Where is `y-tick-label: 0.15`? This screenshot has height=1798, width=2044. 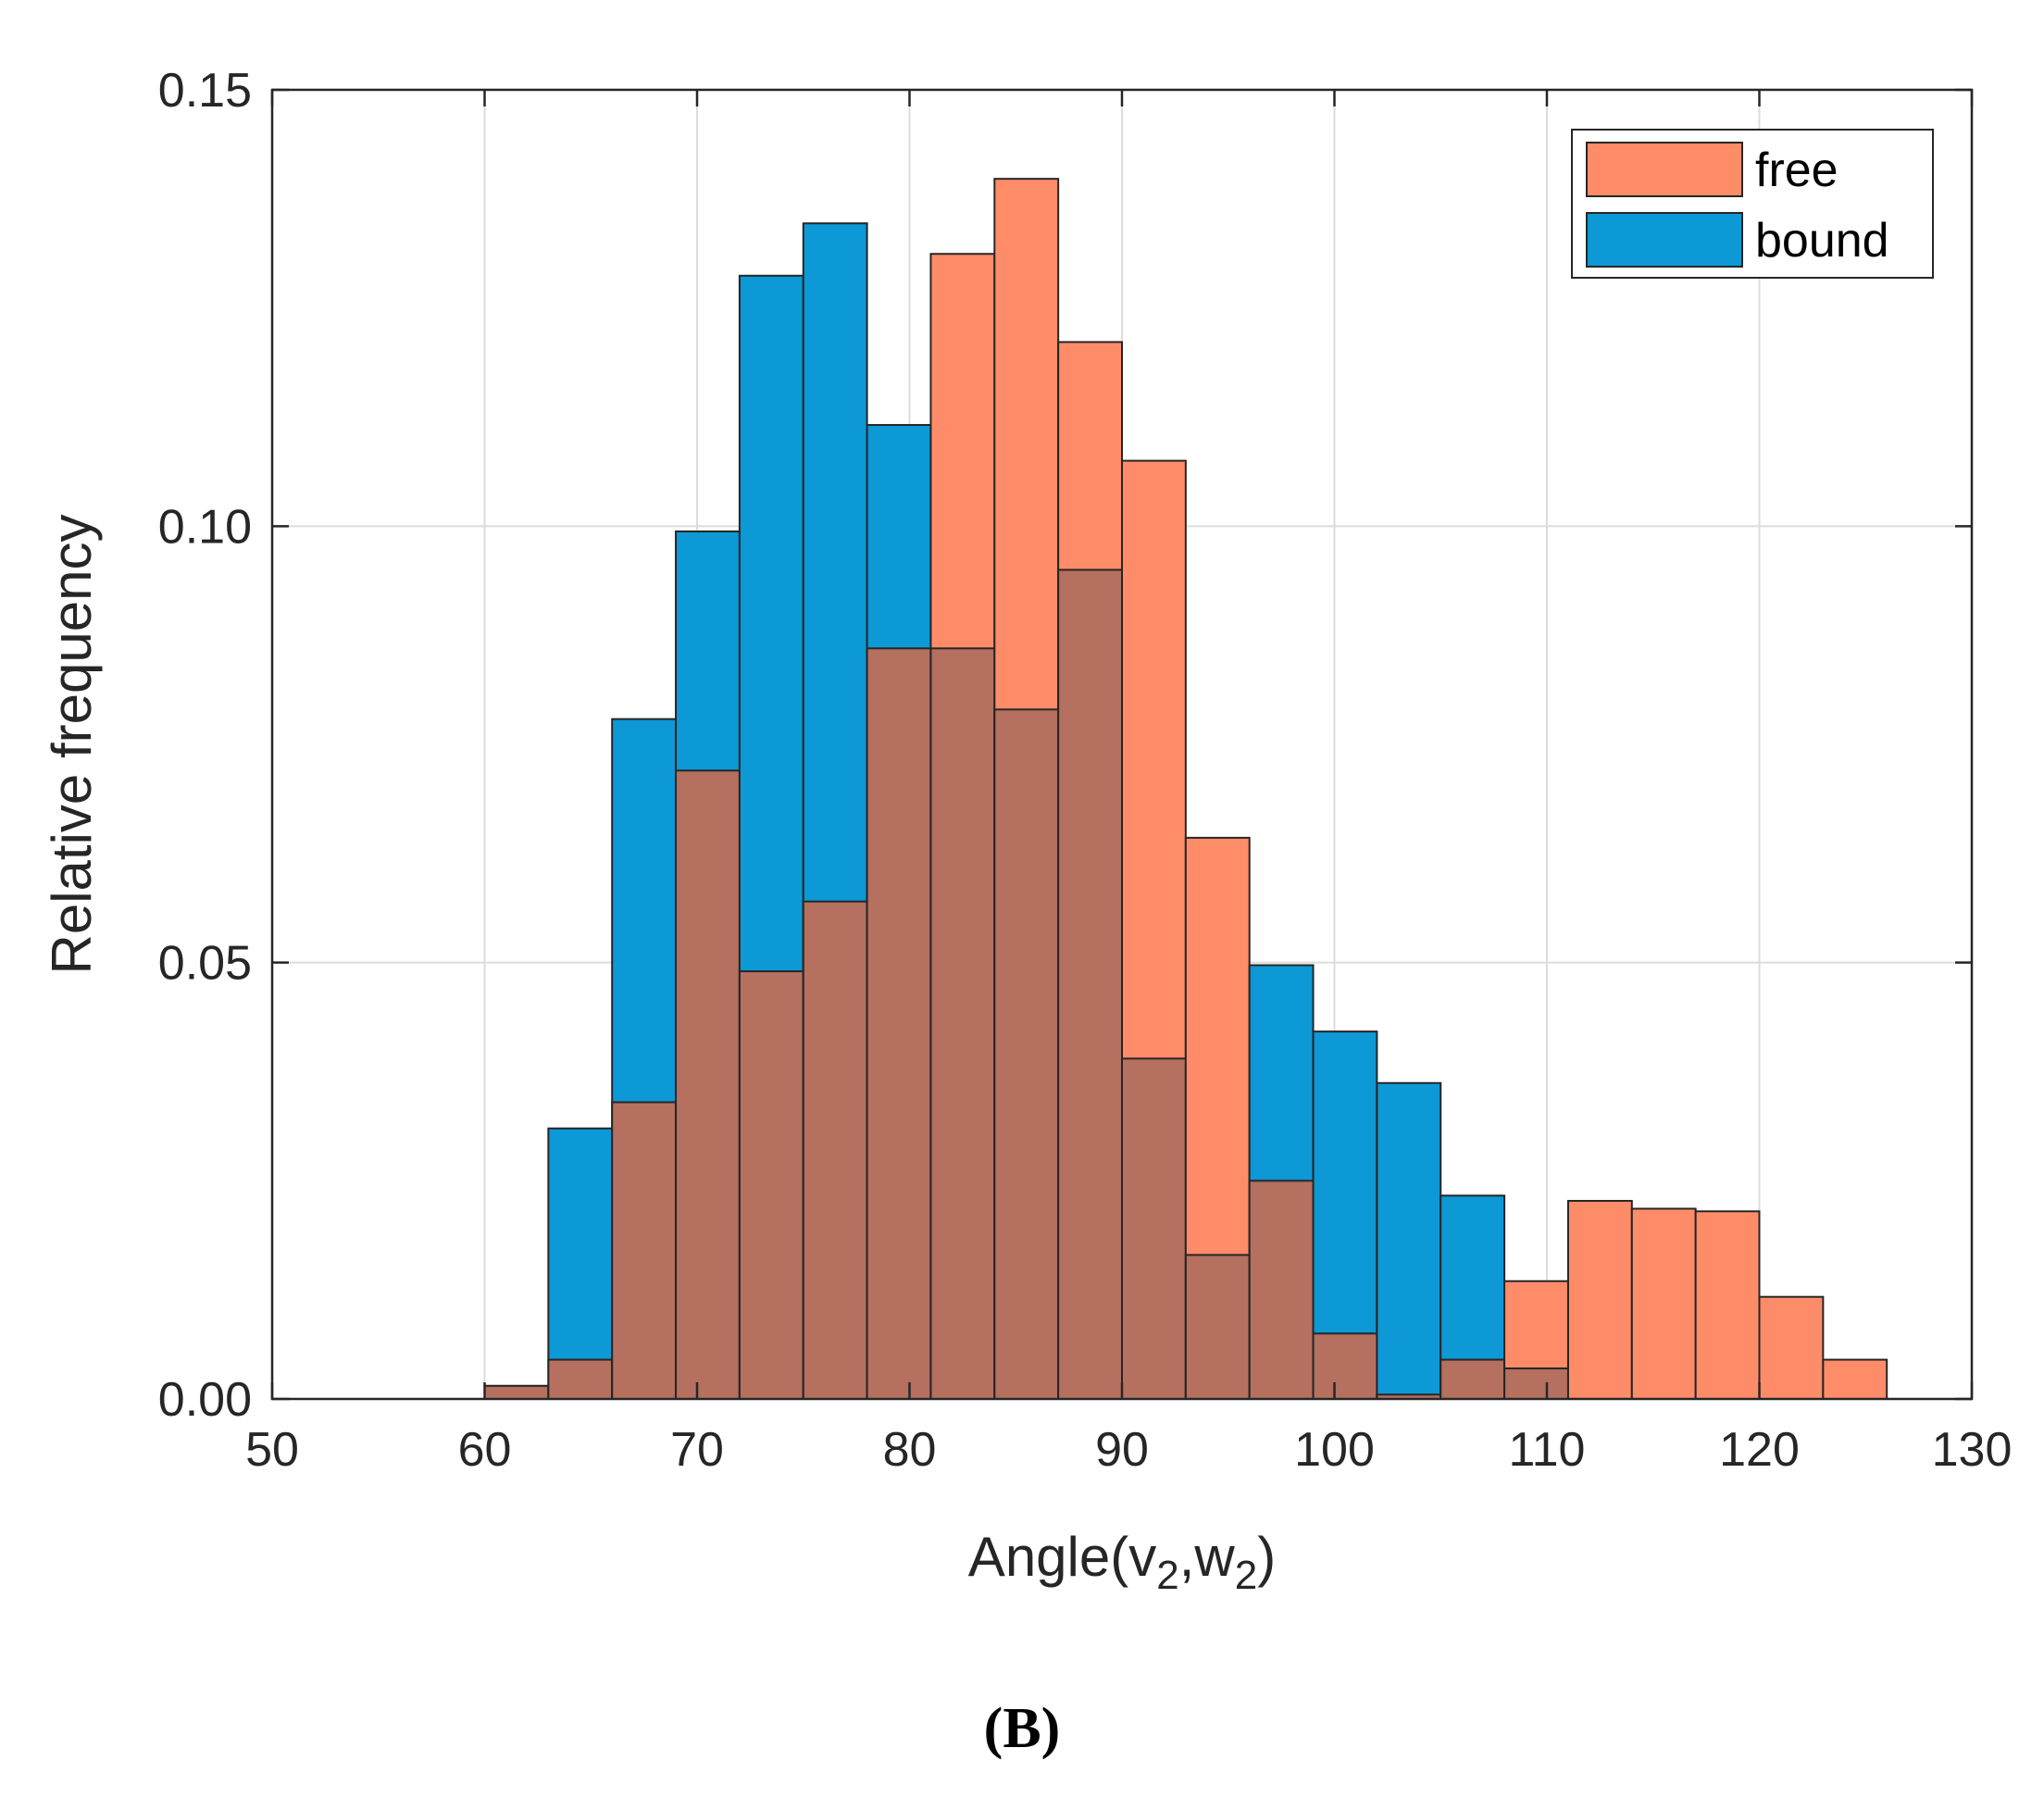 y-tick-label: 0.15 is located at coordinates (205, 91).